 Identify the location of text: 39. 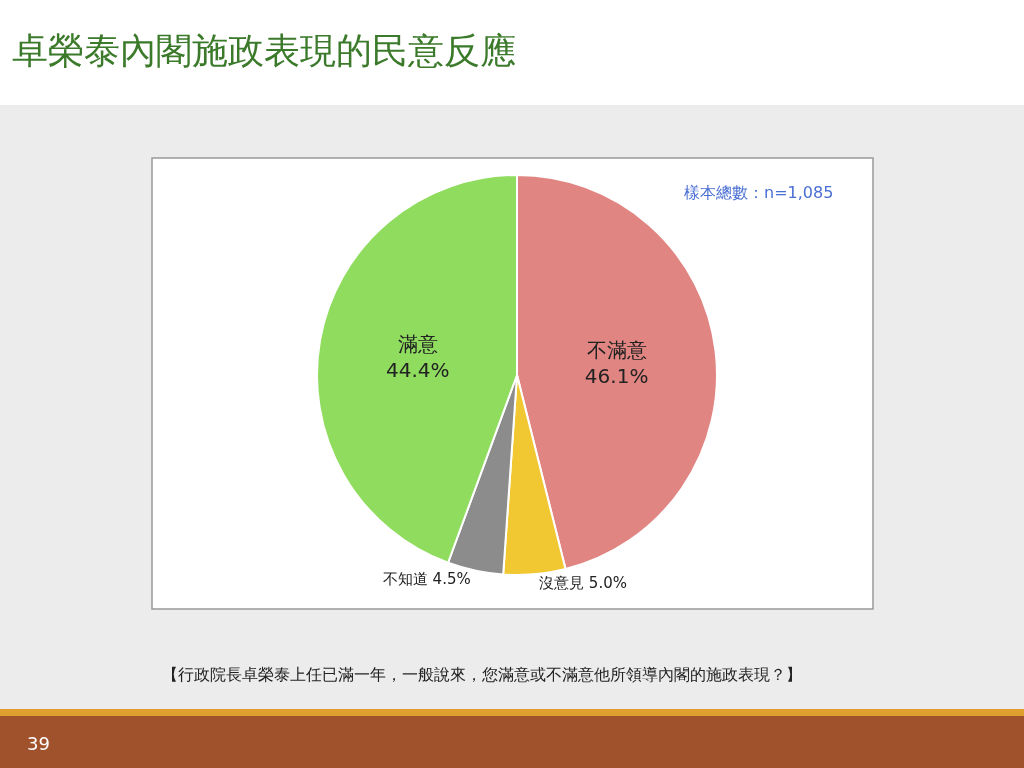
(38, 743).